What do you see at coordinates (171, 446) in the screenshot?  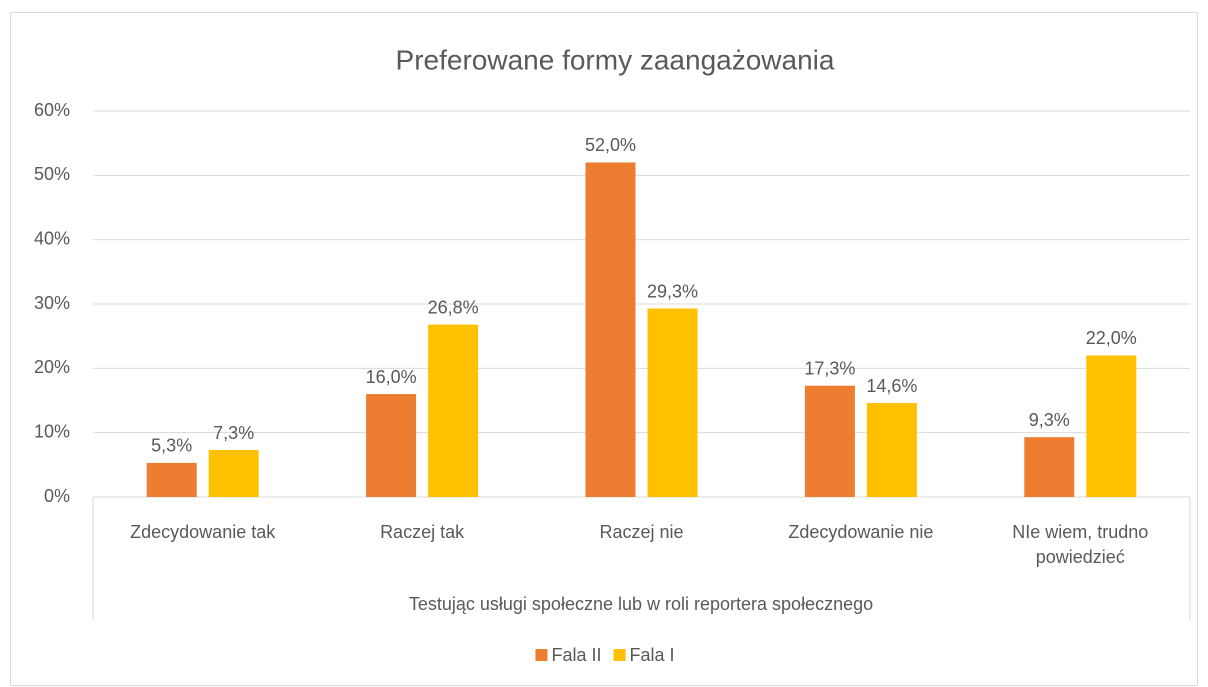 I see `data-label: 5,3%` at bounding box center [171, 446].